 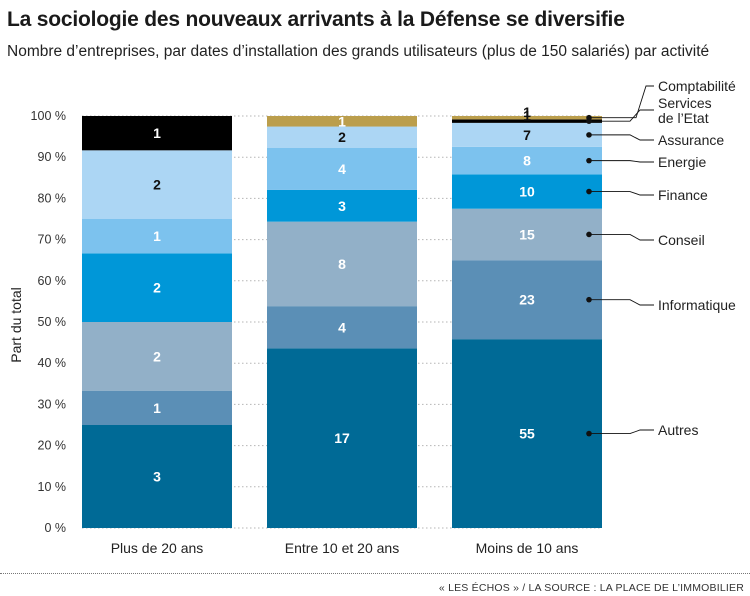 I want to click on legend-item-energie: Energie, so click(x=646, y=162).